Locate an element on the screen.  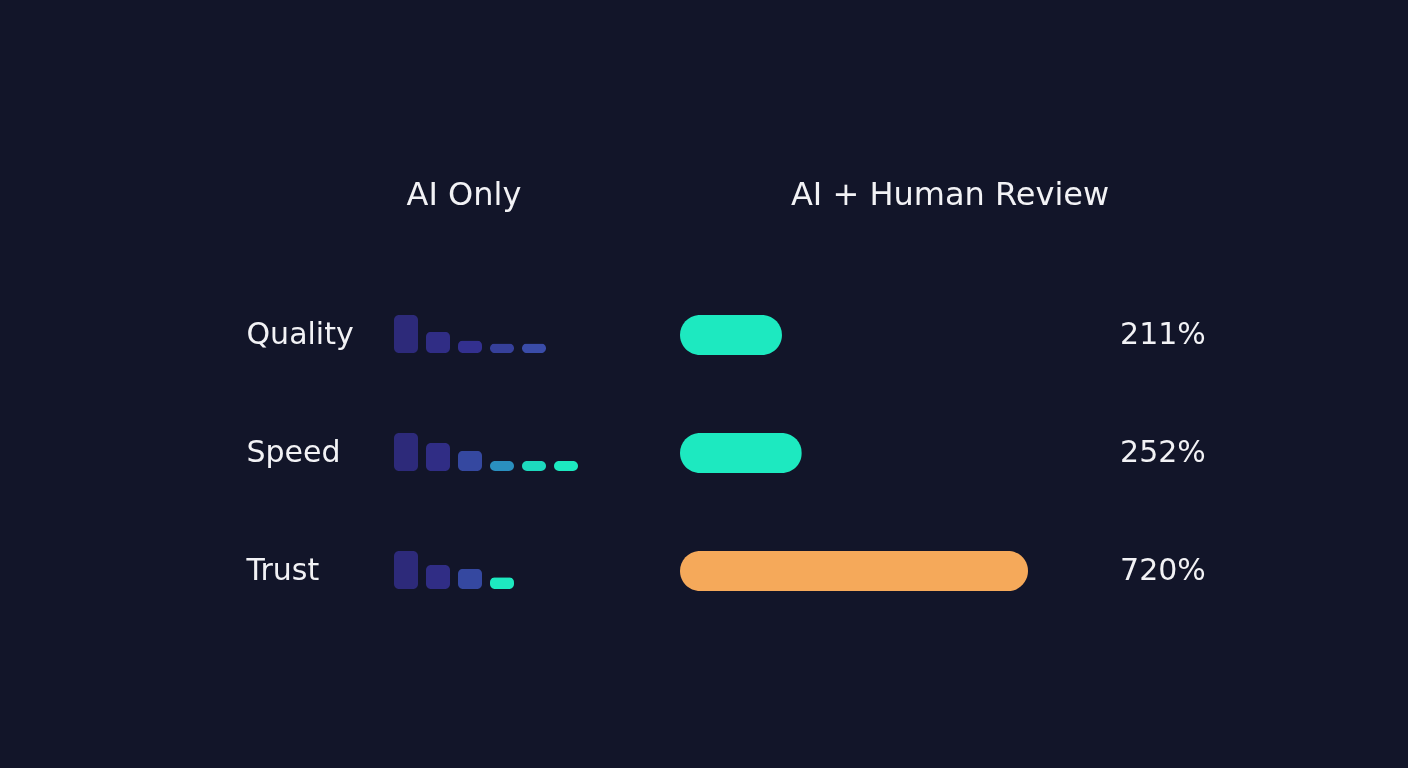
data-label: 720% is located at coordinates (1163, 569).